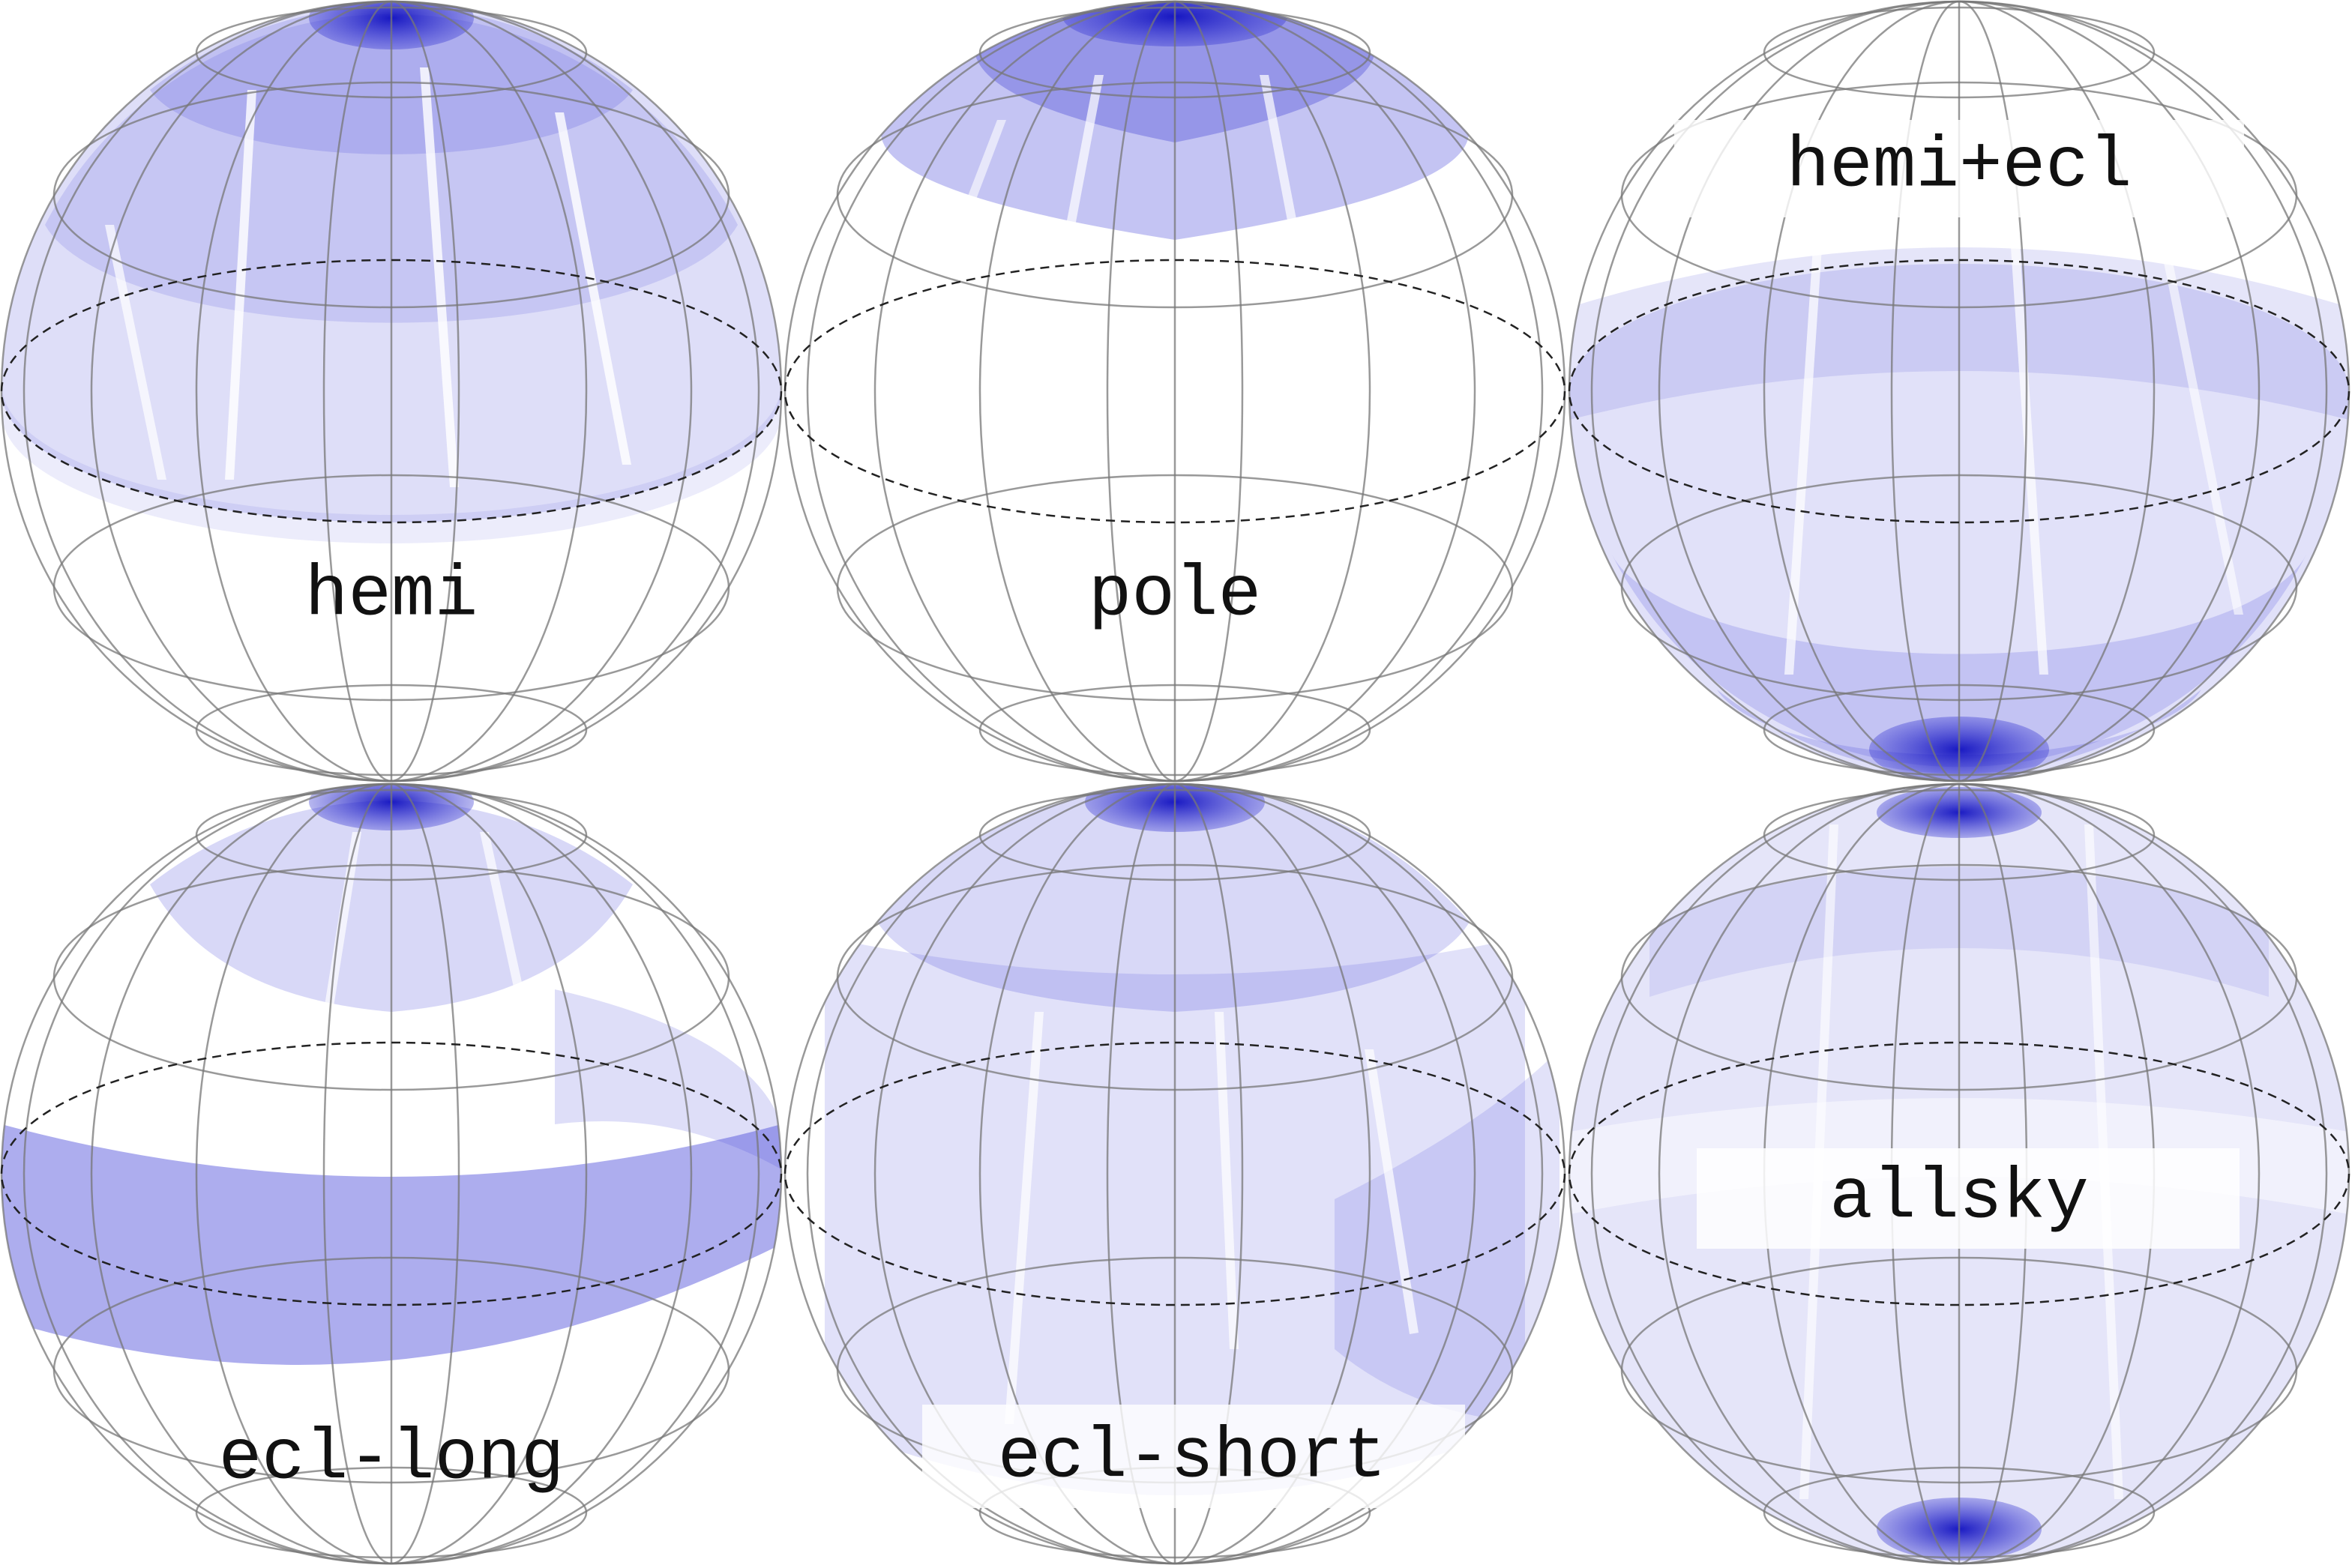 This screenshot has height=1568, width=2352. I want to click on panel-label-hemi-ecl: hemi+ecl, so click(1960, 166).